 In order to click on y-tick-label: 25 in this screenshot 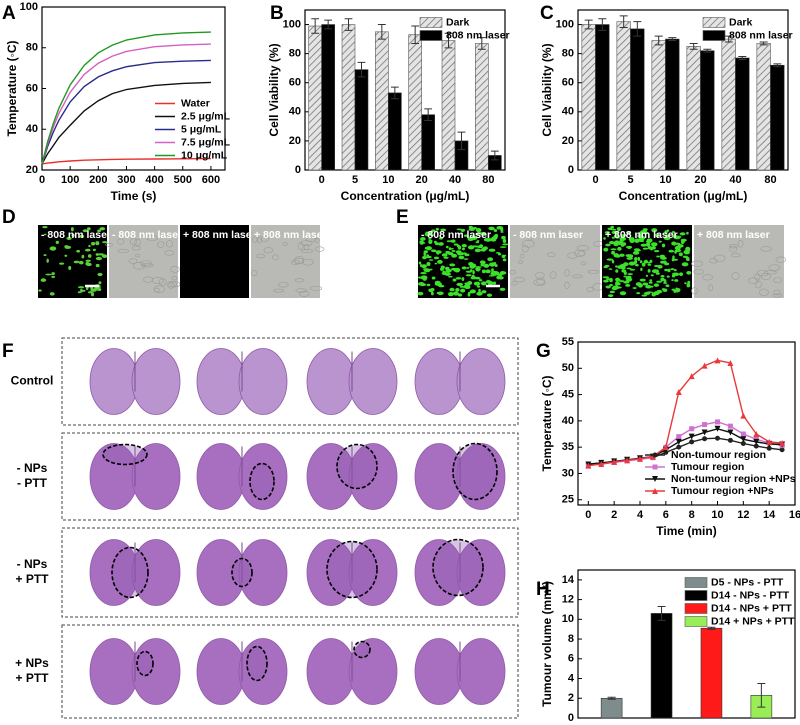, I will do `click(568, 500)`.